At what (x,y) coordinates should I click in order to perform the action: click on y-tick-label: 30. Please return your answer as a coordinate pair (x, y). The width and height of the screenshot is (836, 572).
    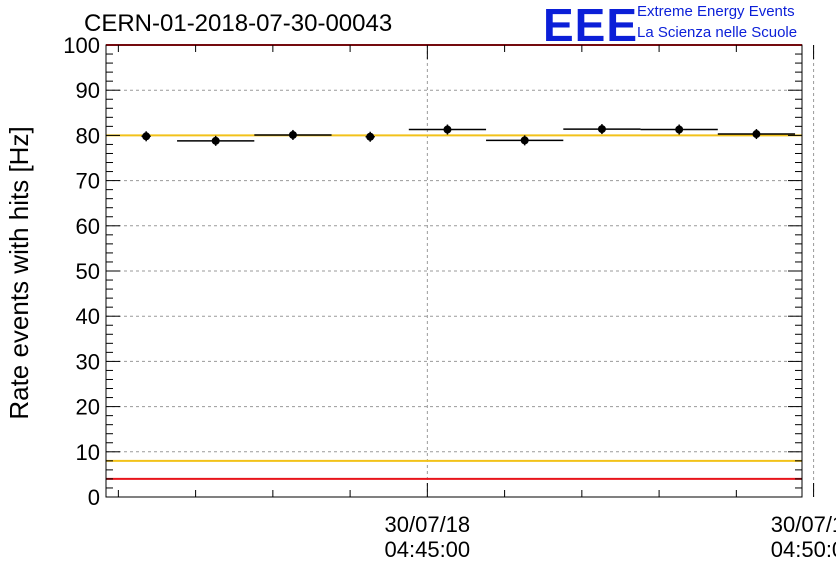
    Looking at the image, I should click on (88, 361).